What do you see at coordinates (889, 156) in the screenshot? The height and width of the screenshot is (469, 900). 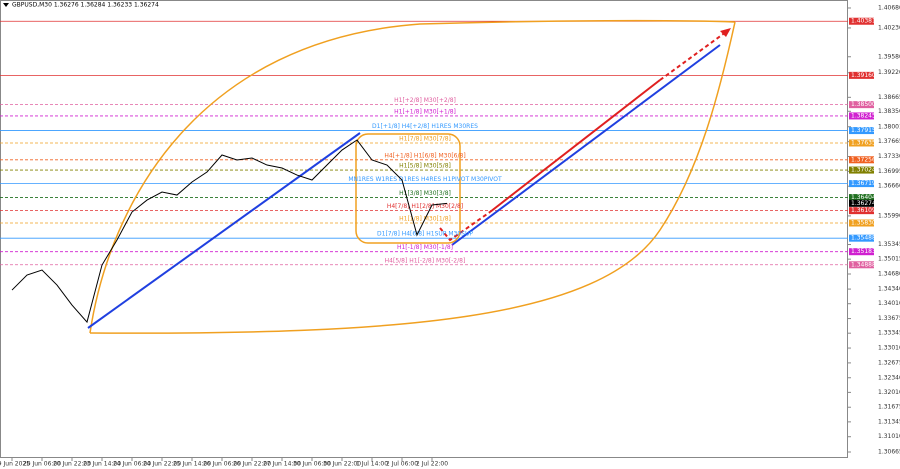 I see `y-tick-label: 1.37330` at bounding box center [889, 156].